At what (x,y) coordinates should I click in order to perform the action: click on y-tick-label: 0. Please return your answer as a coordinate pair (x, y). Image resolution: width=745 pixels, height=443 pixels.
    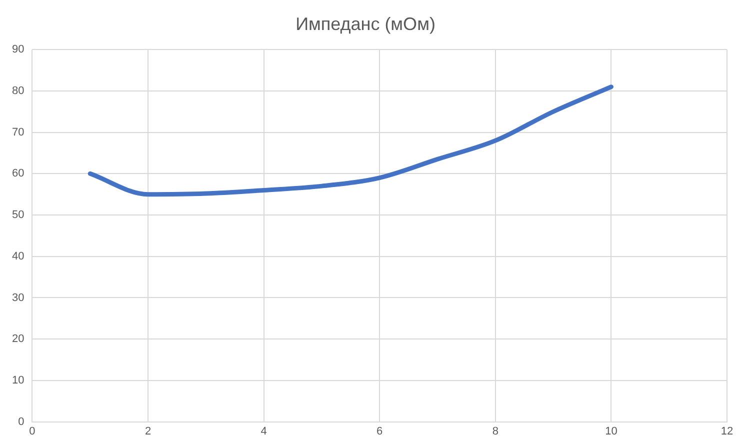
    Looking at the image, I should click on (21, 422).